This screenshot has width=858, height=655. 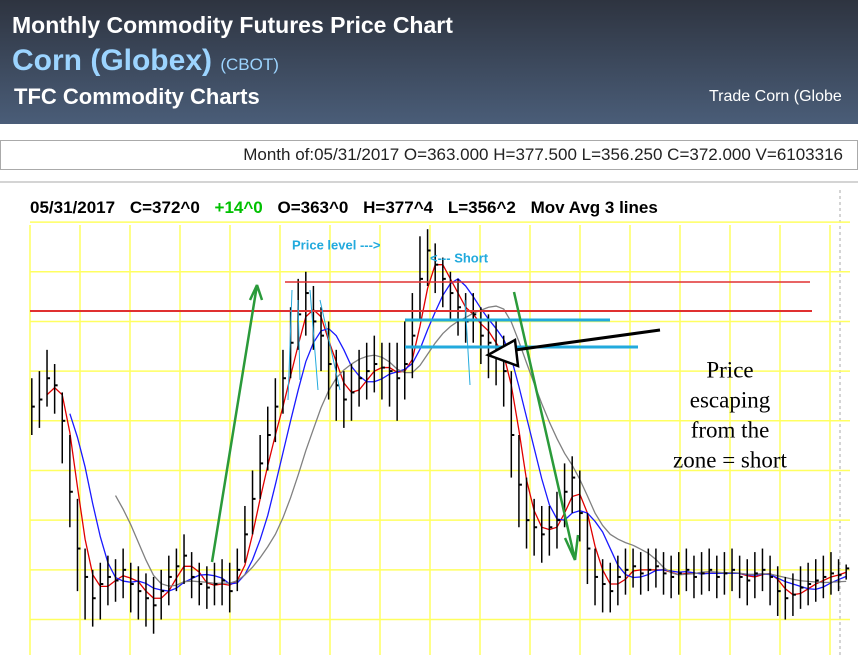 What do you see at coordinates (729, 369) in the screenshot?
I see `note-line: Price` at bounding box center [729, 369].